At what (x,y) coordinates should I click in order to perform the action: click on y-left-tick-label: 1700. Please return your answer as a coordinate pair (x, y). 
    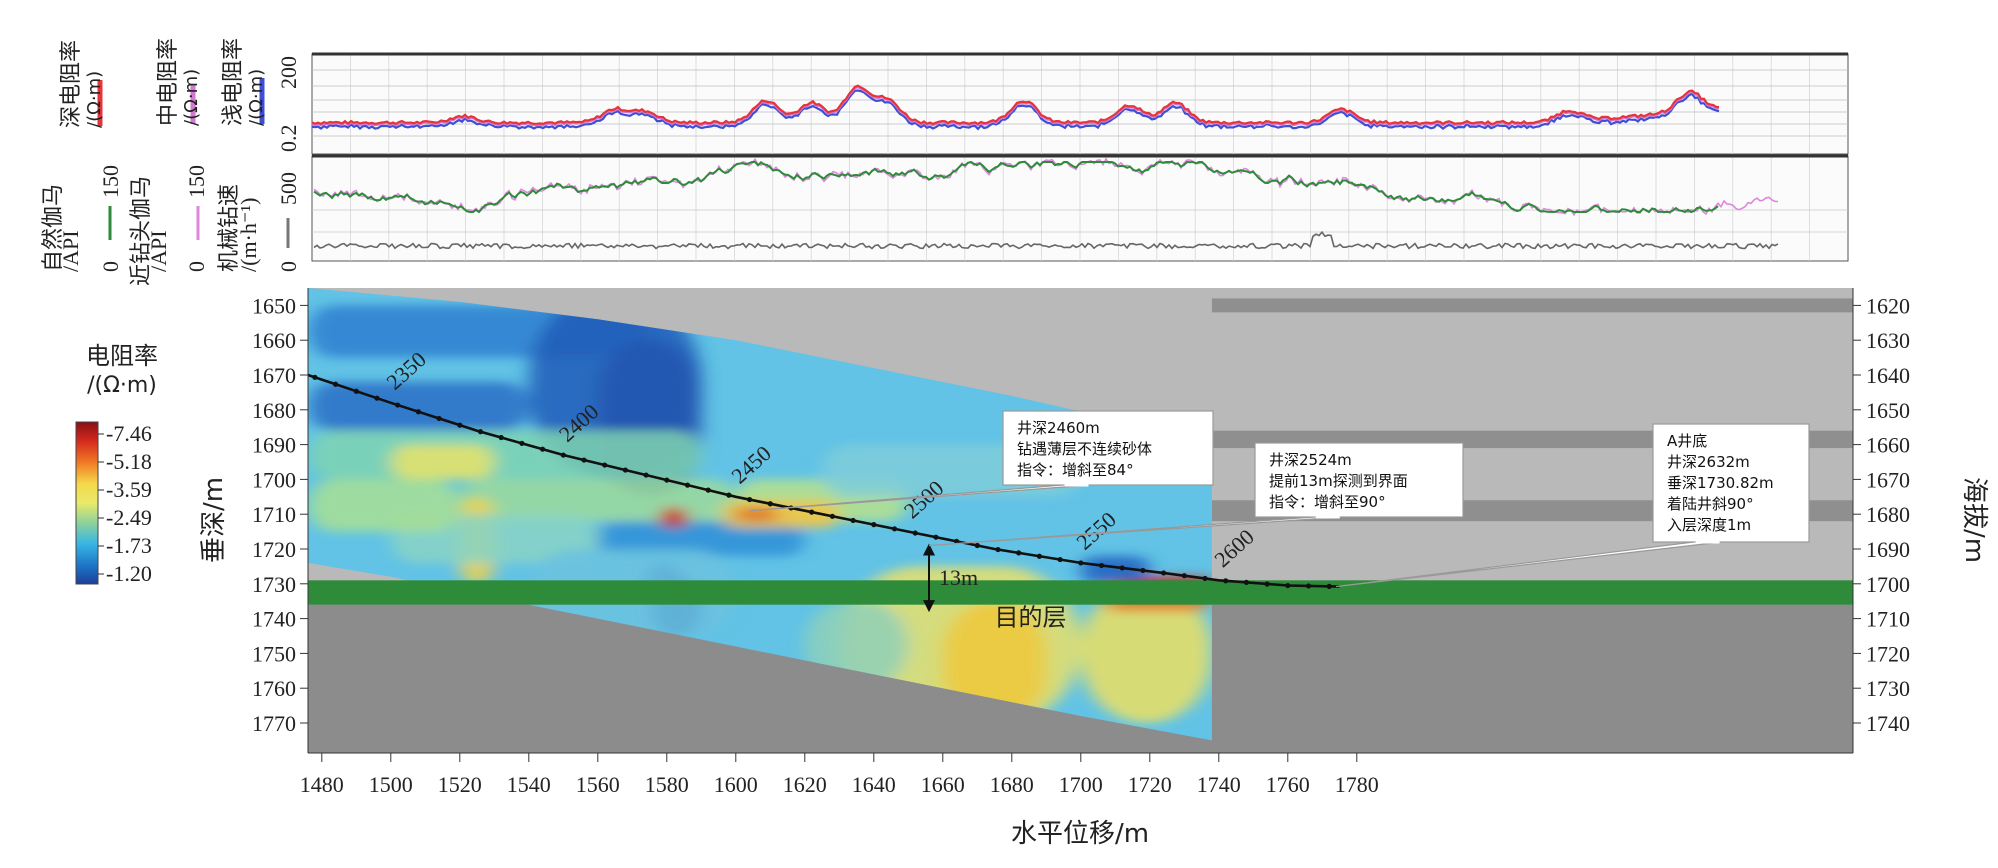
    Looking at the image, I should click on (274, 479).